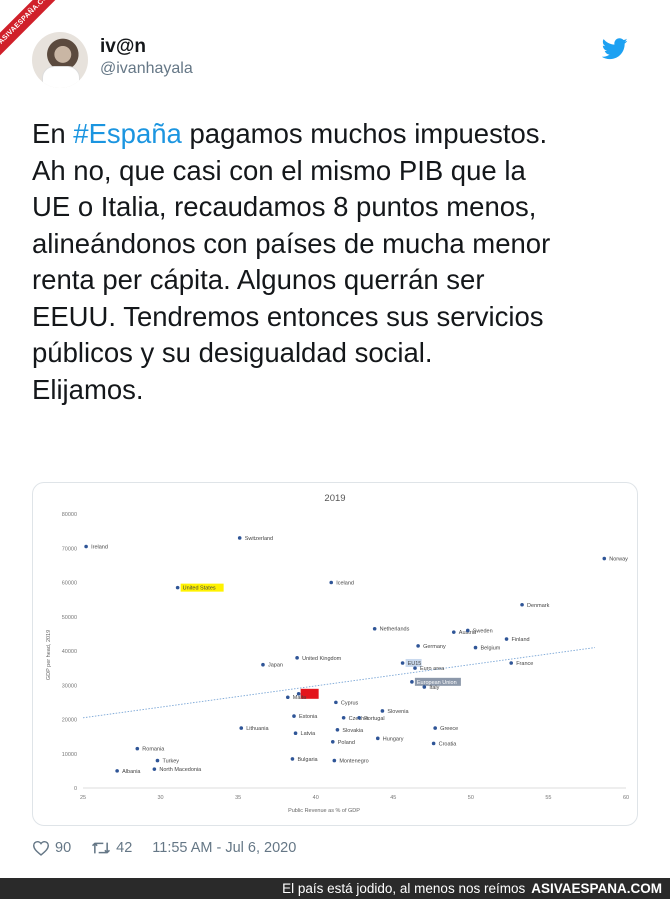  Describe the element at coordinates (69, 618) in the screenshot. I see `y-tick-label: 50000` at that location.